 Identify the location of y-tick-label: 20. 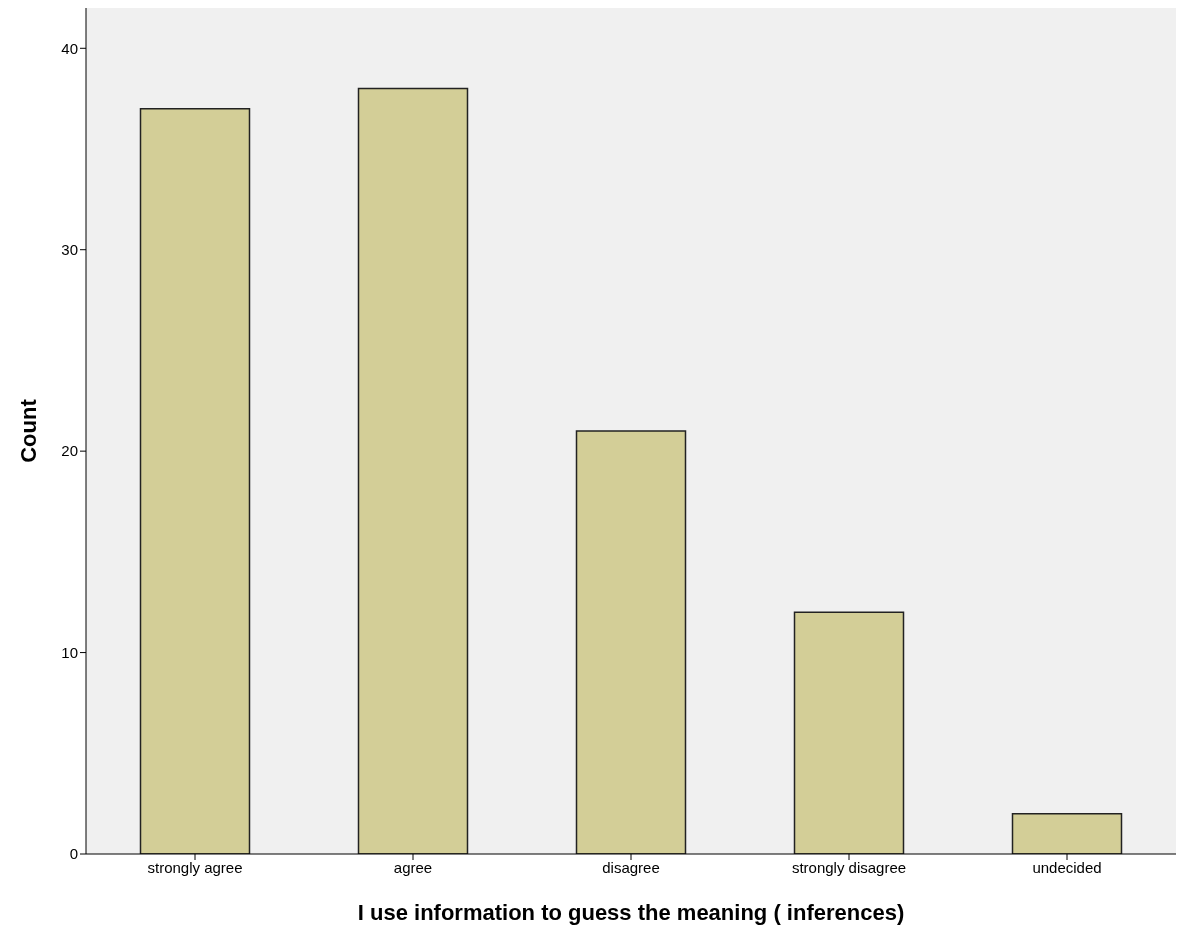
(69, 451).